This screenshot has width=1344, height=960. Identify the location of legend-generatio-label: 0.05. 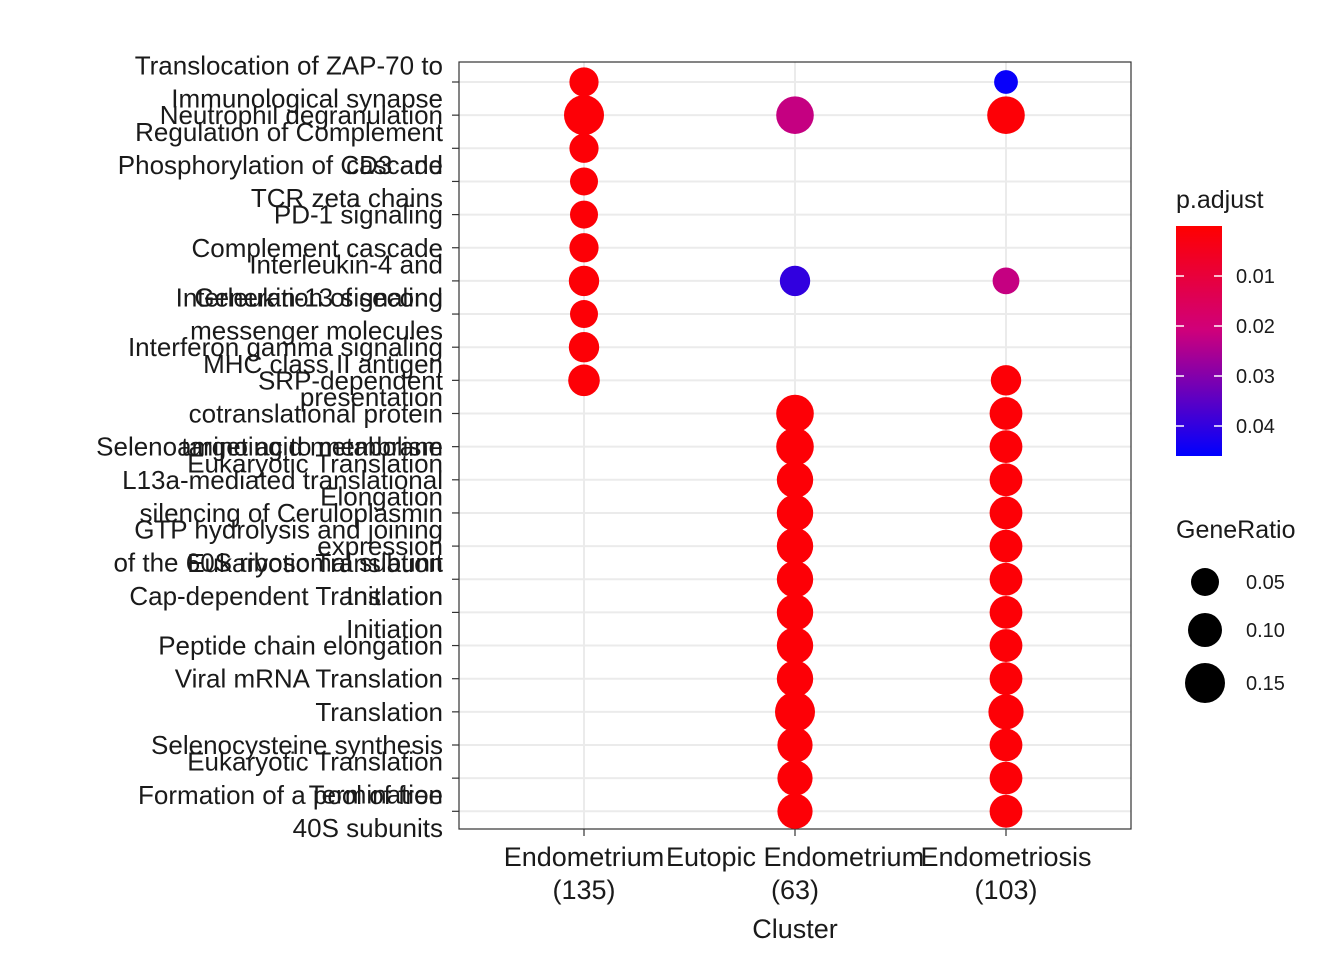
(1265, 583).